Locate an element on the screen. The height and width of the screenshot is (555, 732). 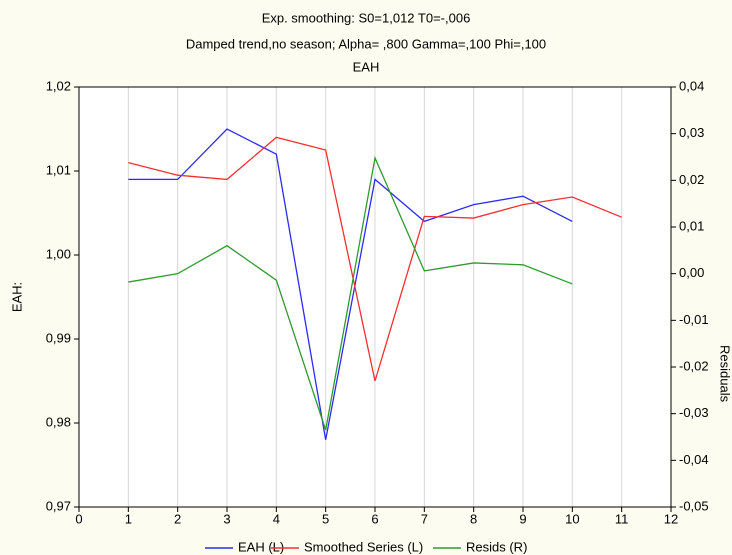
y-tick-label: 0,99 is located at coordinates (58, 337).